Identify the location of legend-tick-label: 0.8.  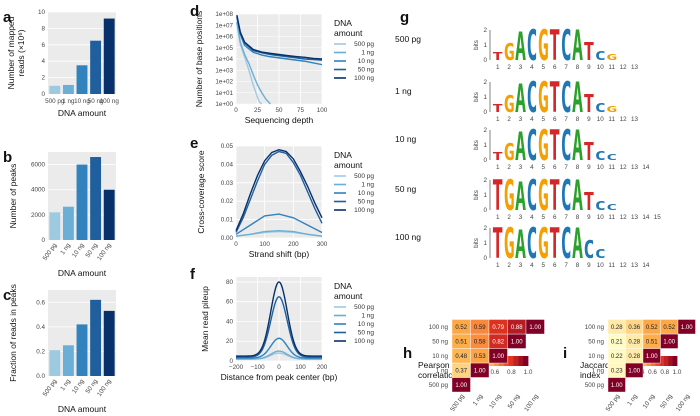
(664, 372).